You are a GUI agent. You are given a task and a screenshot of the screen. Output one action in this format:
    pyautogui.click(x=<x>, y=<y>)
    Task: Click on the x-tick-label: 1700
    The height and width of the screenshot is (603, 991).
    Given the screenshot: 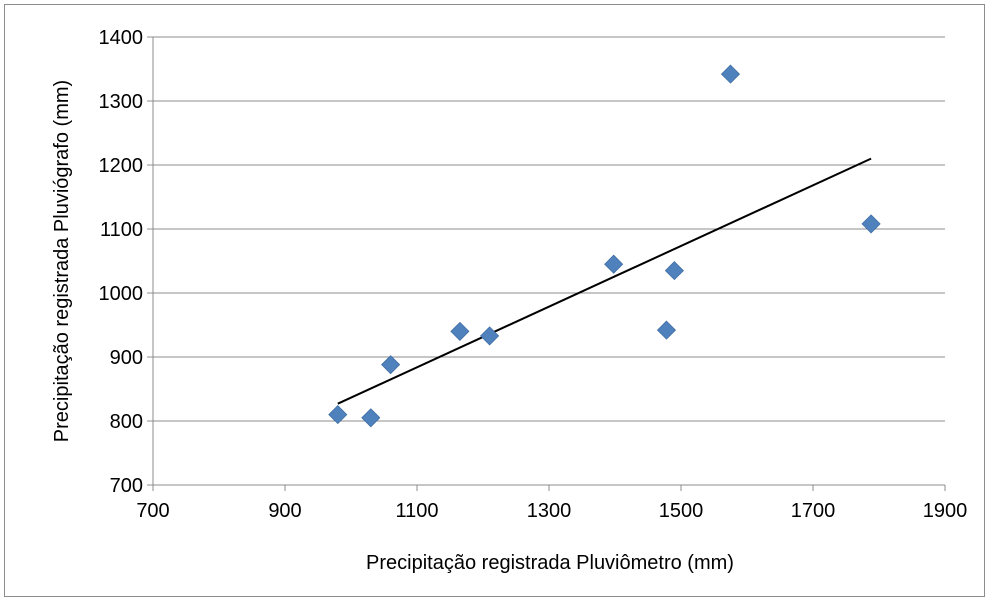 What is the action you would take?
    pyautogui.click(x=813, y=511)
    